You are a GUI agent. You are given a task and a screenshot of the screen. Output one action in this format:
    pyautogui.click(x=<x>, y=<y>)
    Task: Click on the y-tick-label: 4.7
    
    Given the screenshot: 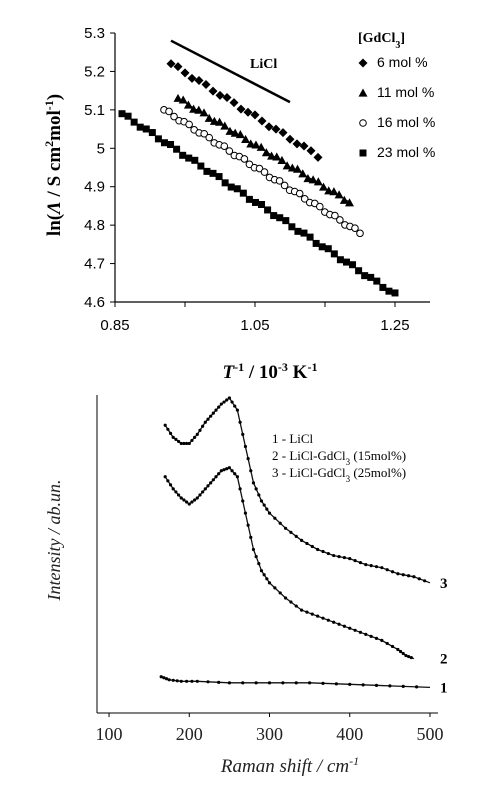 What is the action you would take?
    pyautogui.click(x=94, y=264)
    